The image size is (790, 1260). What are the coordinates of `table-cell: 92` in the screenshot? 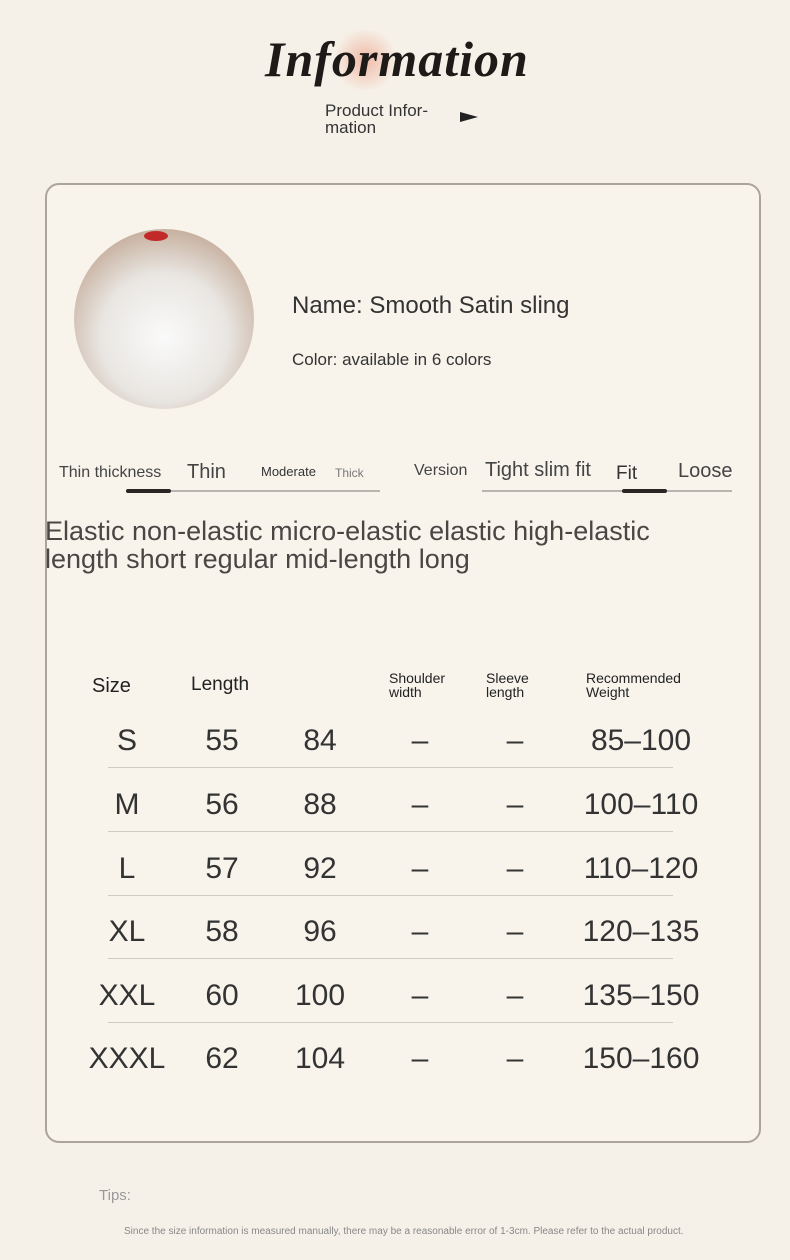 It's located at (320, 868).